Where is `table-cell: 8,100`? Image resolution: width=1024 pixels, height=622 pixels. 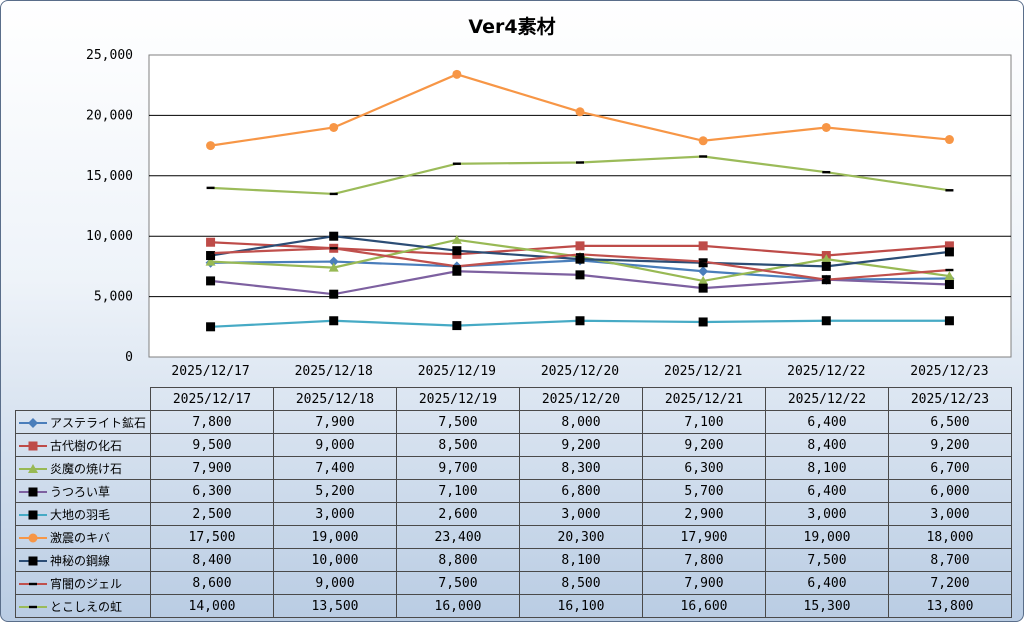
table-cell: 8,100 is located at coordinates (581, 560).